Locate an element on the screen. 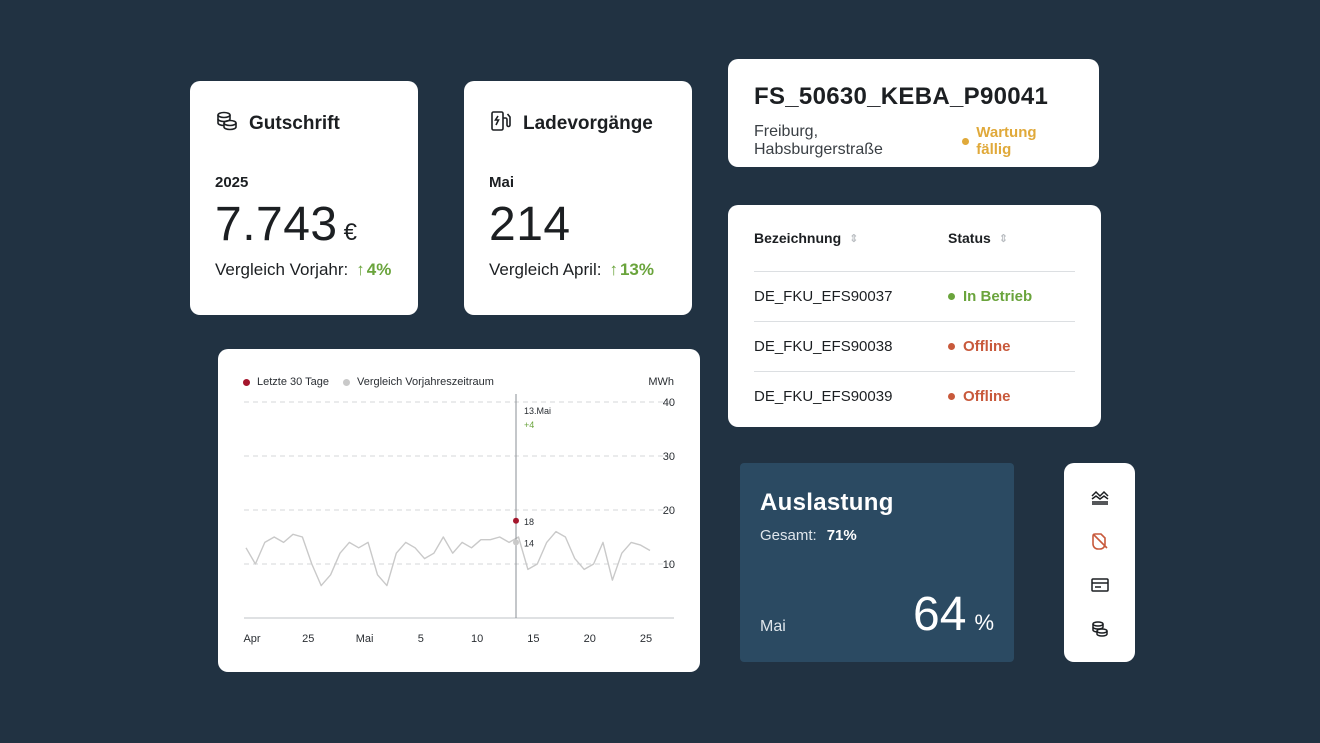  column-header-status: Status ⇕ is located at coordinates (978, 238).